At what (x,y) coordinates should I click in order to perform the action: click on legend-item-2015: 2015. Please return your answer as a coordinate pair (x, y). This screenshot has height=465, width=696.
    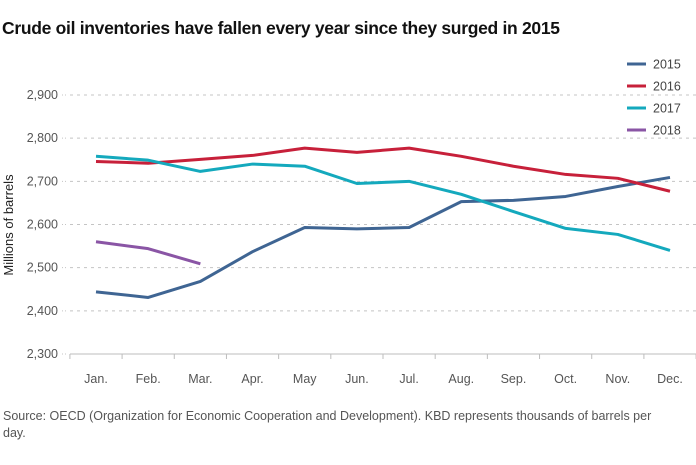
    Looking at the image, I should click on (654, 65).